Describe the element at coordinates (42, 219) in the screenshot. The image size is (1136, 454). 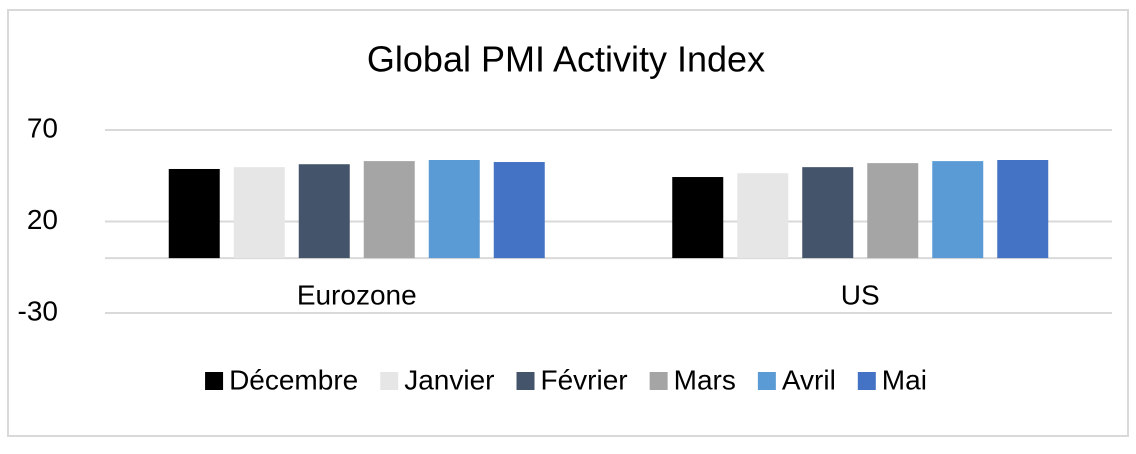
I see `y-tick-label: 20` at that location.